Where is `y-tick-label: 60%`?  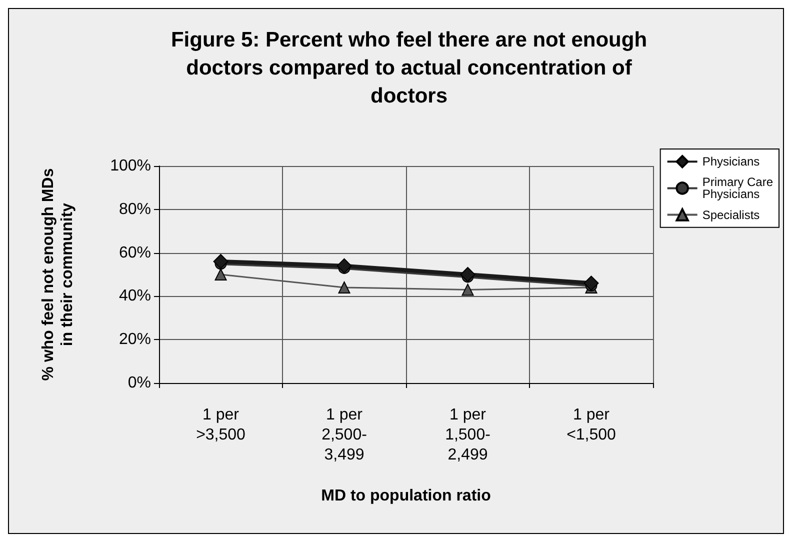 y-tick-label: 60% is located at coordinates (134, 253).